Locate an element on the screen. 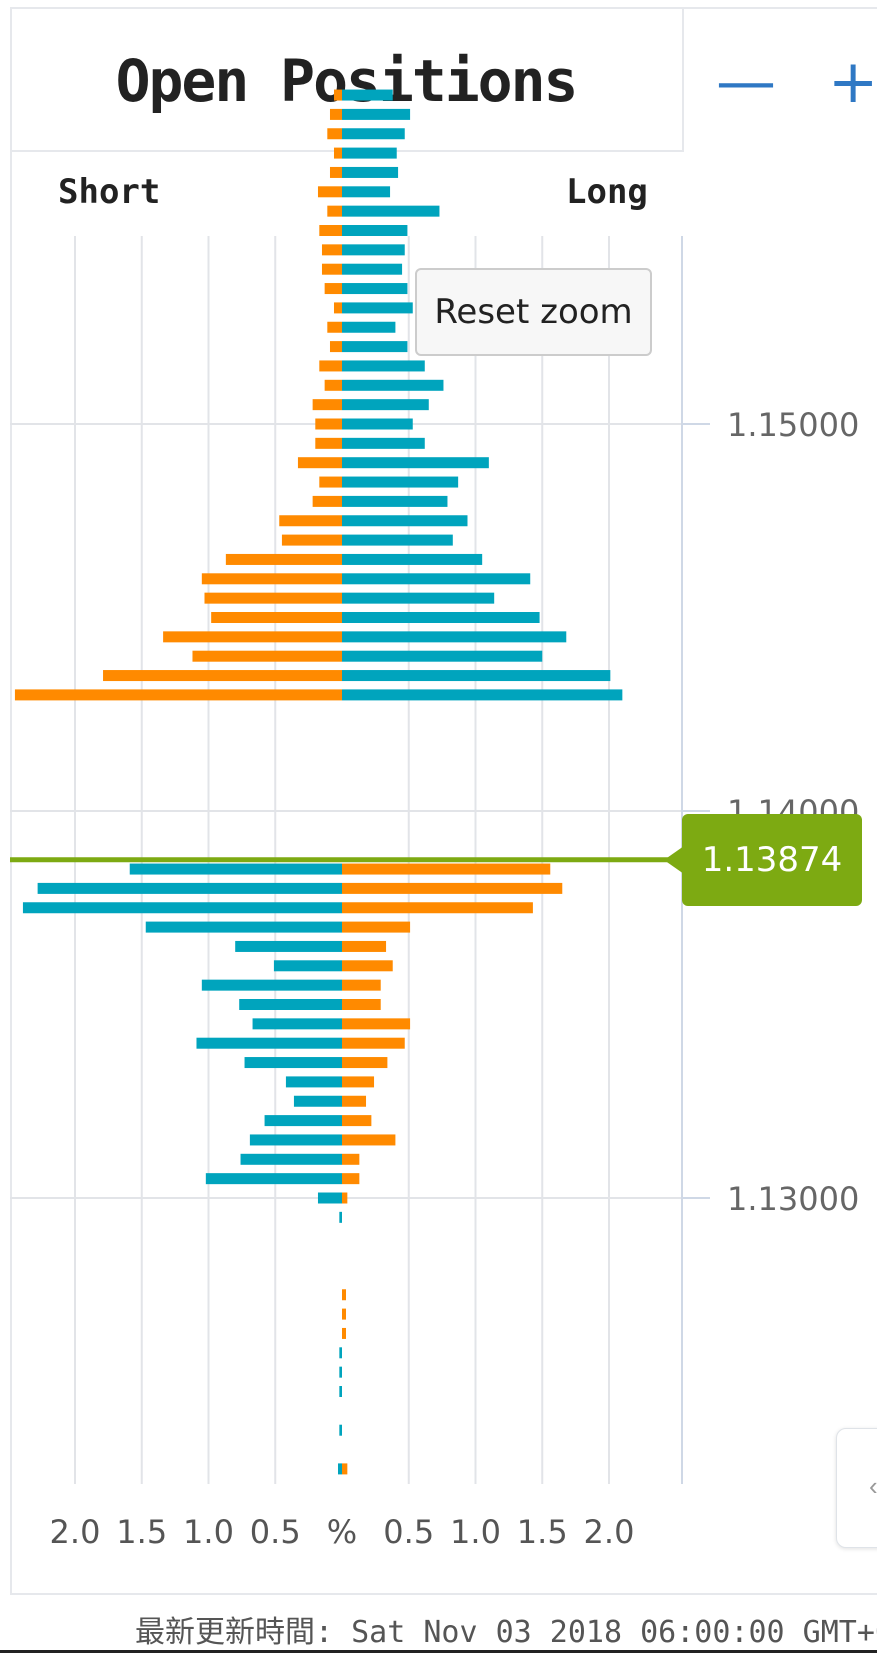 The height and width of the screenshot is (1653, 877). reset-zoom-button: Reset zoom is located at coordinates (533, 312).